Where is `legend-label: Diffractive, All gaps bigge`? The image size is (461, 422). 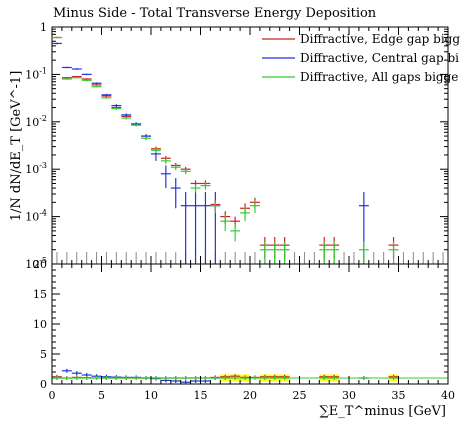 legend-label: Diffractive, All gaps bigge is located at coordinates (379, 77).